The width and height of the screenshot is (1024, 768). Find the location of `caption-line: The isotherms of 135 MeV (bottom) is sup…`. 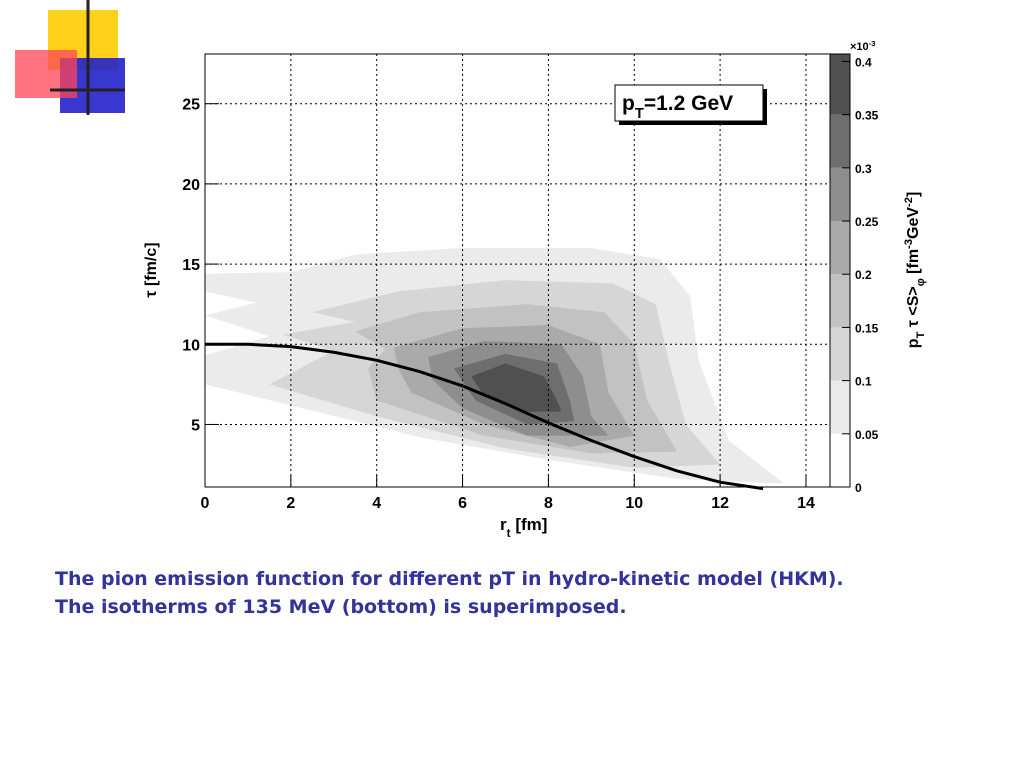

caption-line: The isotherms of 135 MeV (bottom) is sup… is located at coordinates (341, 607).